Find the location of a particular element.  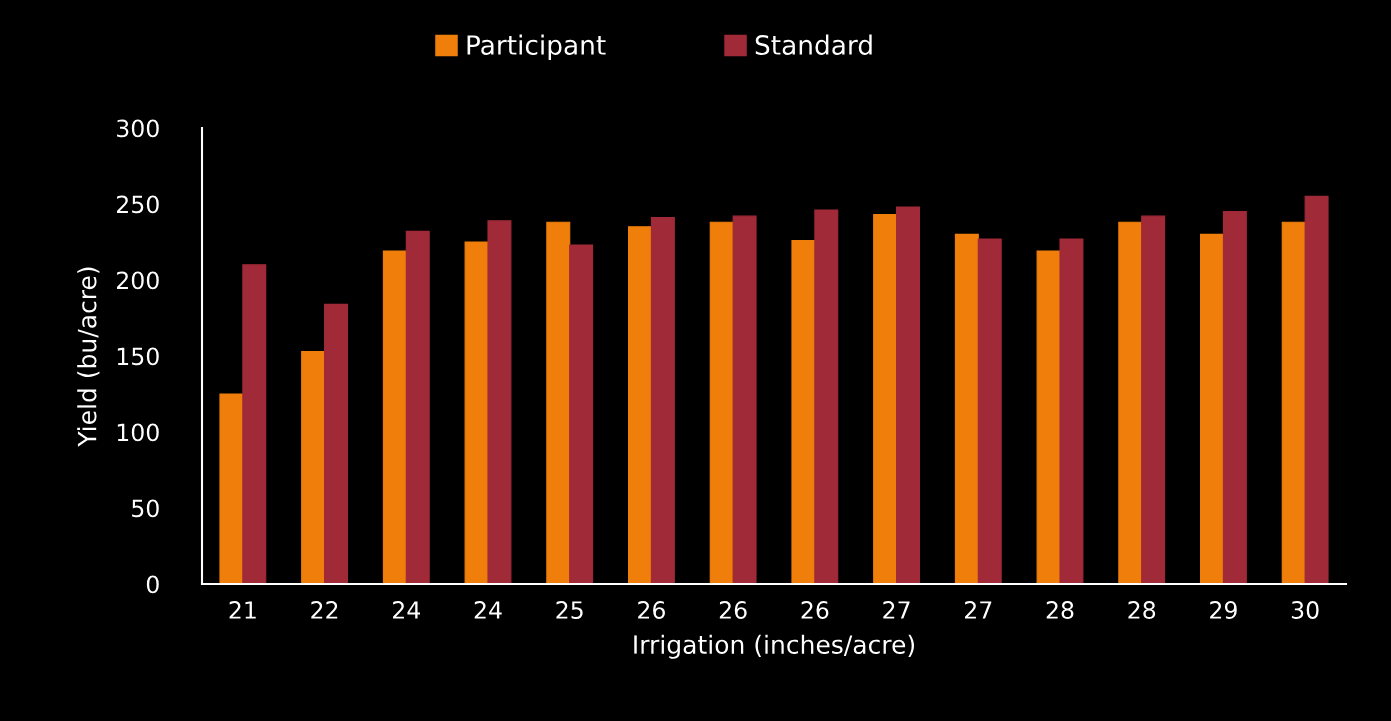

x-tick-label: 25 is located at coordinates (569, 610).